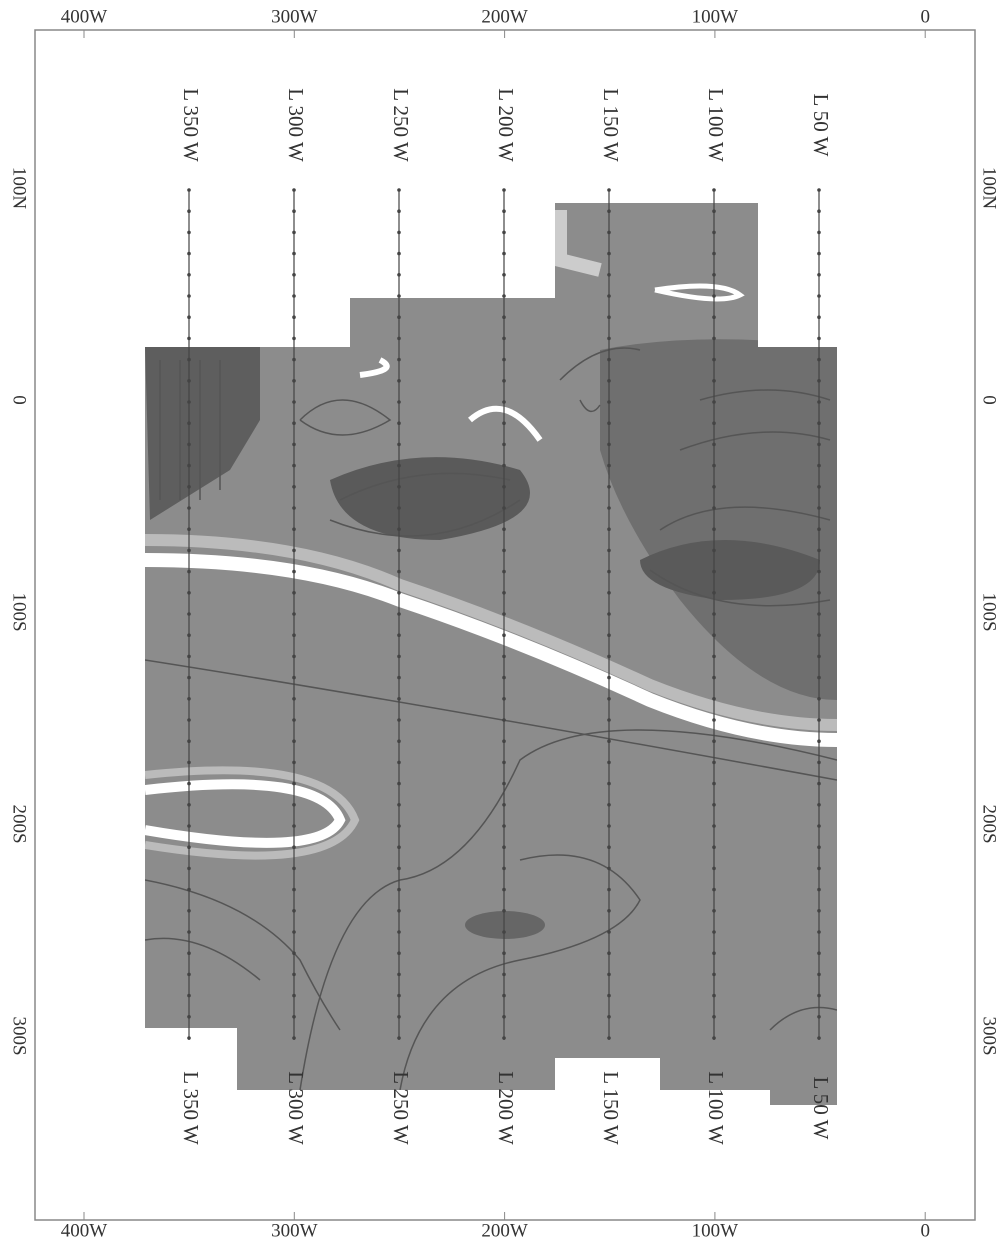  I want to click on line-label: L 300 W, so click(296, 1108).